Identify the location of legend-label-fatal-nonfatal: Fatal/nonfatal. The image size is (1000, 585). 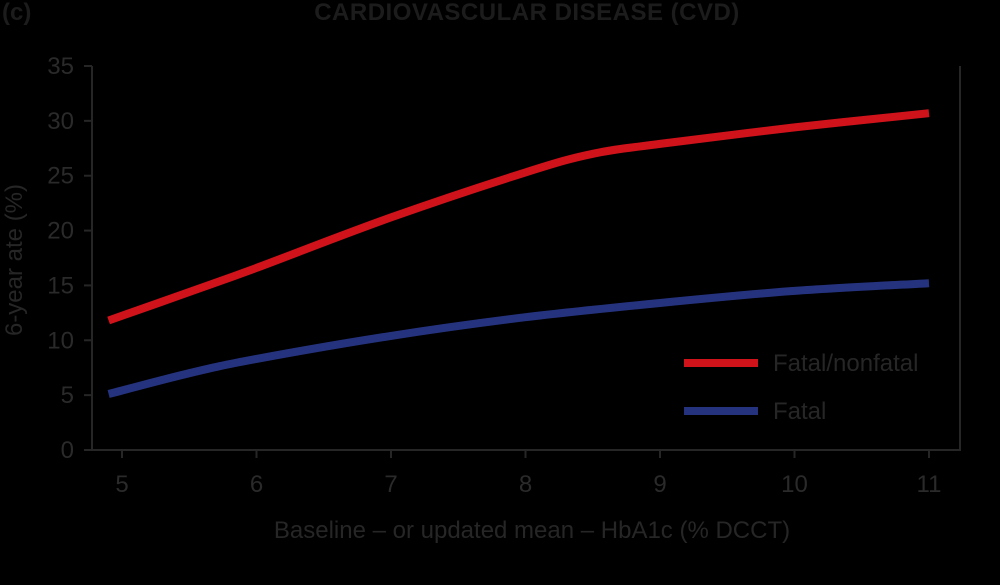
(845, 363).